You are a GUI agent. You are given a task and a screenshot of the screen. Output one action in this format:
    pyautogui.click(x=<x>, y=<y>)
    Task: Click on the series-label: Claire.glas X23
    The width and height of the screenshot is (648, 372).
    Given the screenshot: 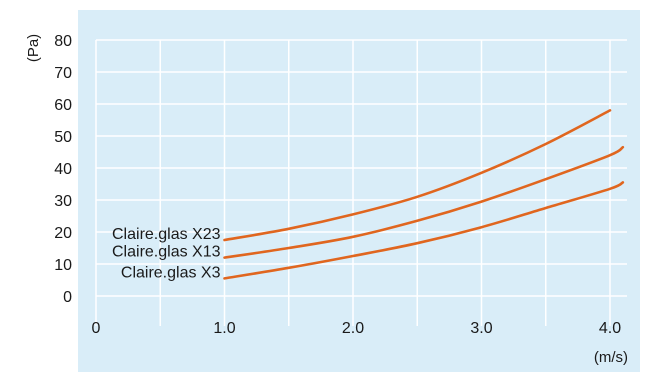 What is the action you would take?
    pyautogui.click(x=166, y=234)
    